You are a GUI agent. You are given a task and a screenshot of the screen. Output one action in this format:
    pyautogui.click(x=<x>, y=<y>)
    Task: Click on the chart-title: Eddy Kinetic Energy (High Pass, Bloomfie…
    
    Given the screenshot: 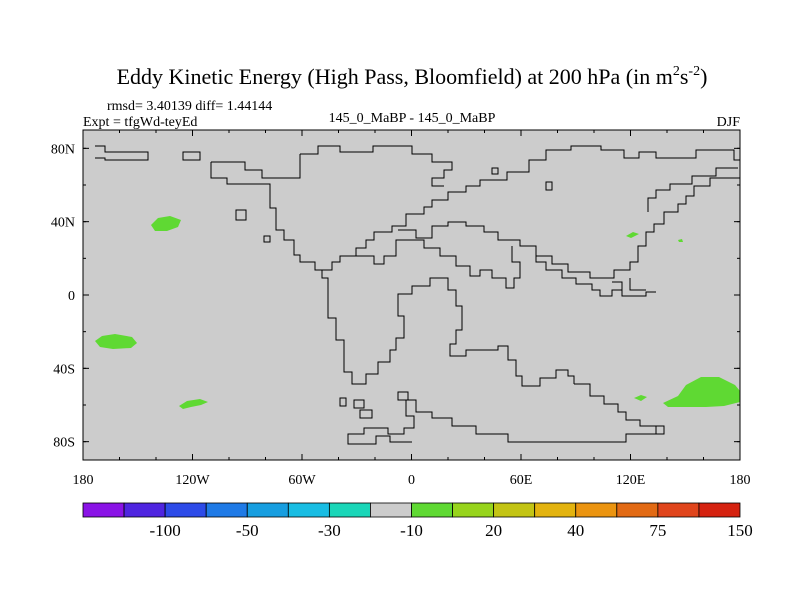 What is the action you would take?
    pyautogui.click(x=412, y=76)
    